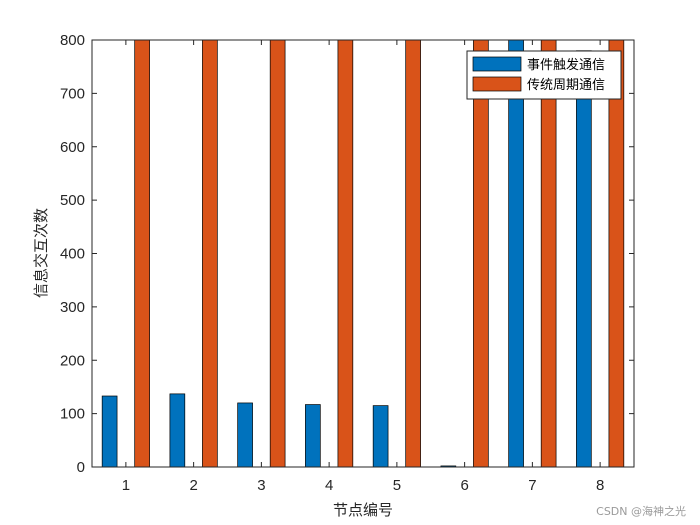 Image resolution: width=700 pixels, height=525 pixels. What do you see at coordinates (126, 485) in the screenshot?
I see `x-tick-label-1: 1` at bounding box center [126, 485].